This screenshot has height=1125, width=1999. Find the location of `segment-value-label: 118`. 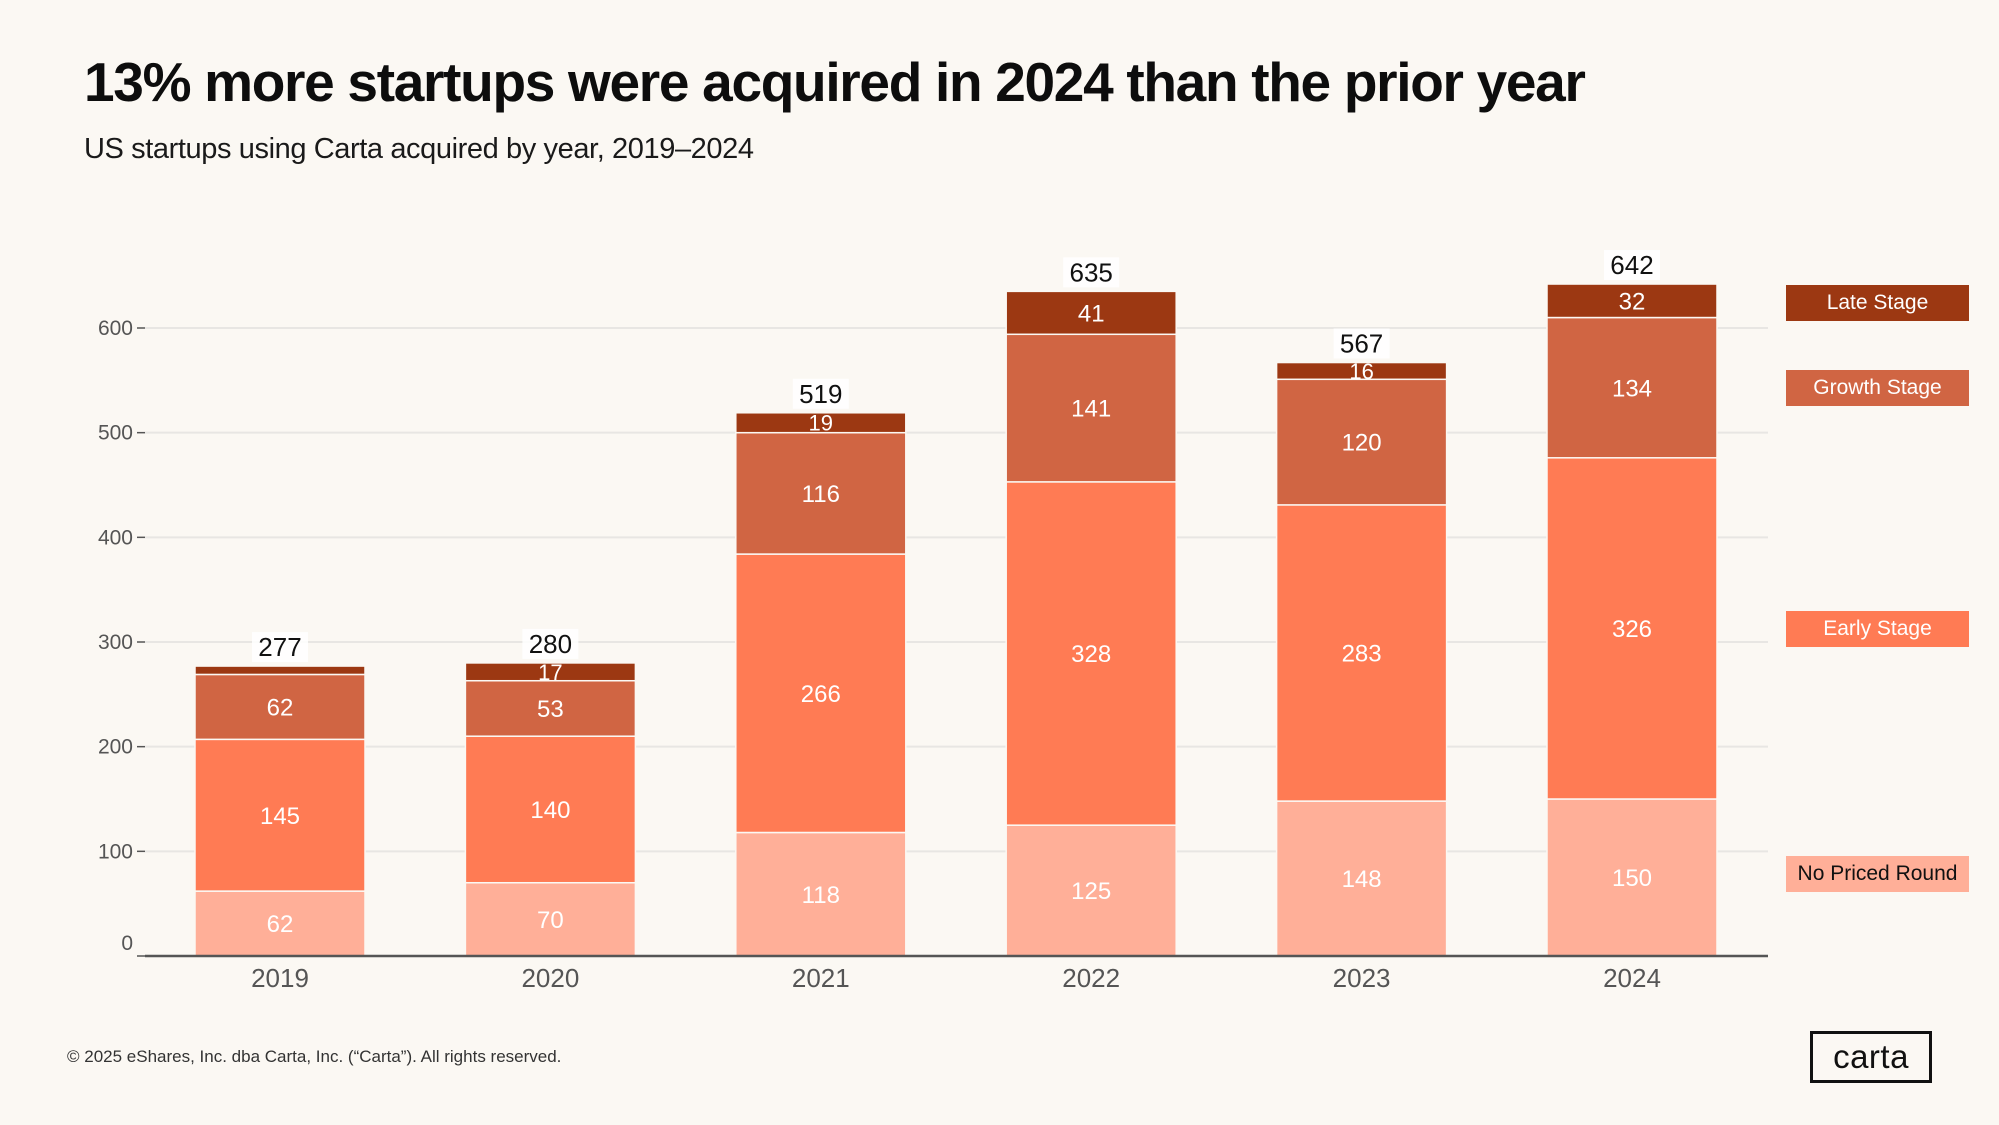

segment-value-label: 118 is located at coordinates (821, 895).